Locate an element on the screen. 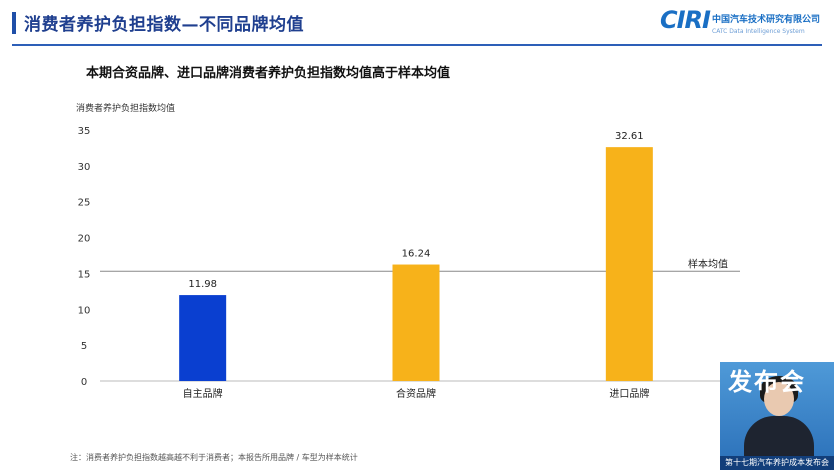  header-accent is located at coordinates (14, 23).